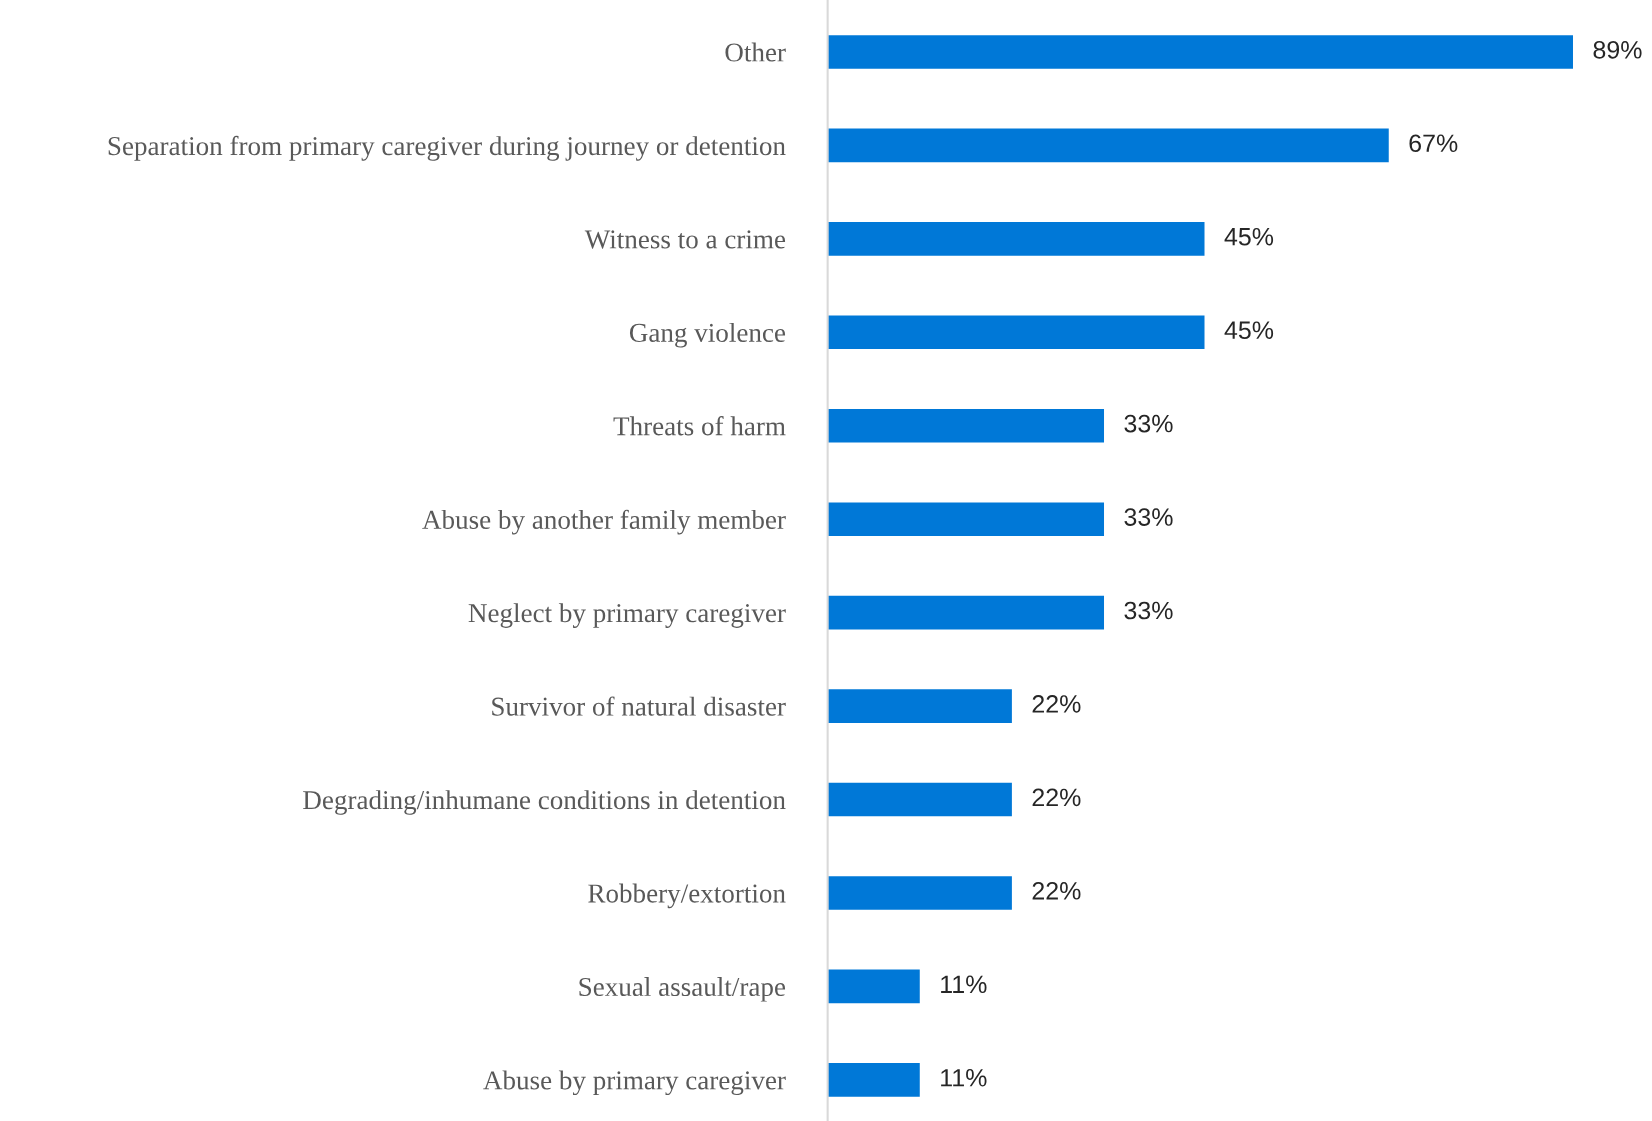 This screenshot has height=1121, width=1652. I want to click on y-tick-label: Witness to a crime, so click(685, 239).